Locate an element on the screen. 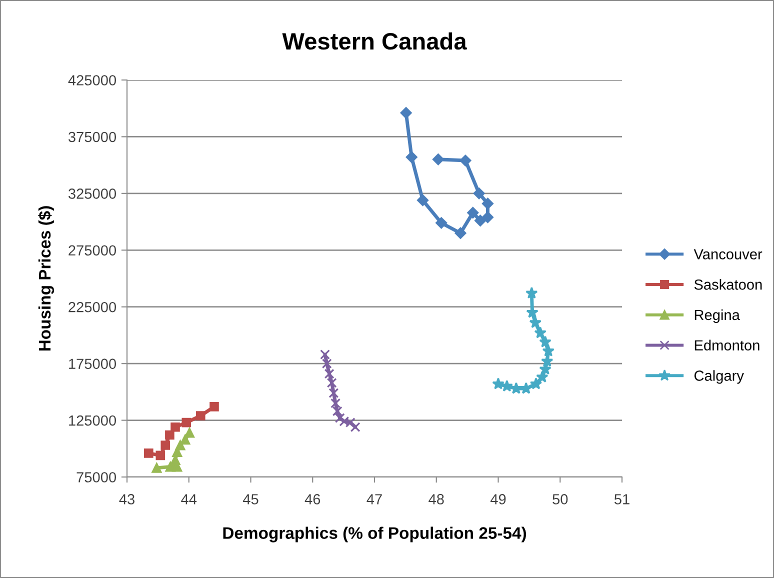 The width and height of the screenshot is (774, 578). y-tick-label: 425000 is located at coordinates (92, 80).